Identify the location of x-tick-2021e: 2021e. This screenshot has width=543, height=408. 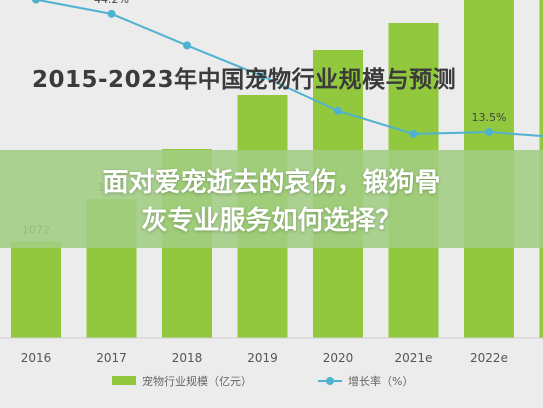
(414, 358).